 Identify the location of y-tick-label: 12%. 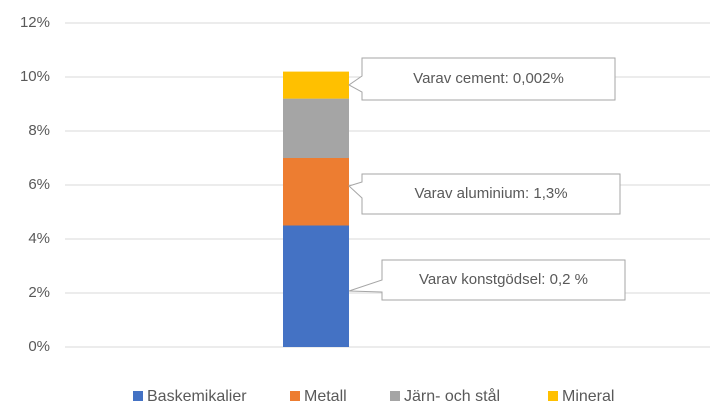
(35, 22).